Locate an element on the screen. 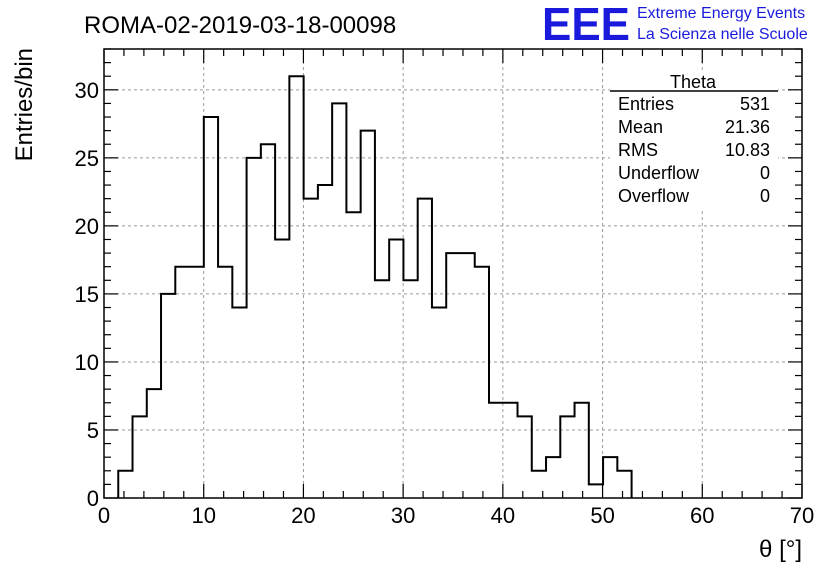  x-tick-labels: 0 10 20 30 40 50 60 70 is located at coordinates (456, 515).